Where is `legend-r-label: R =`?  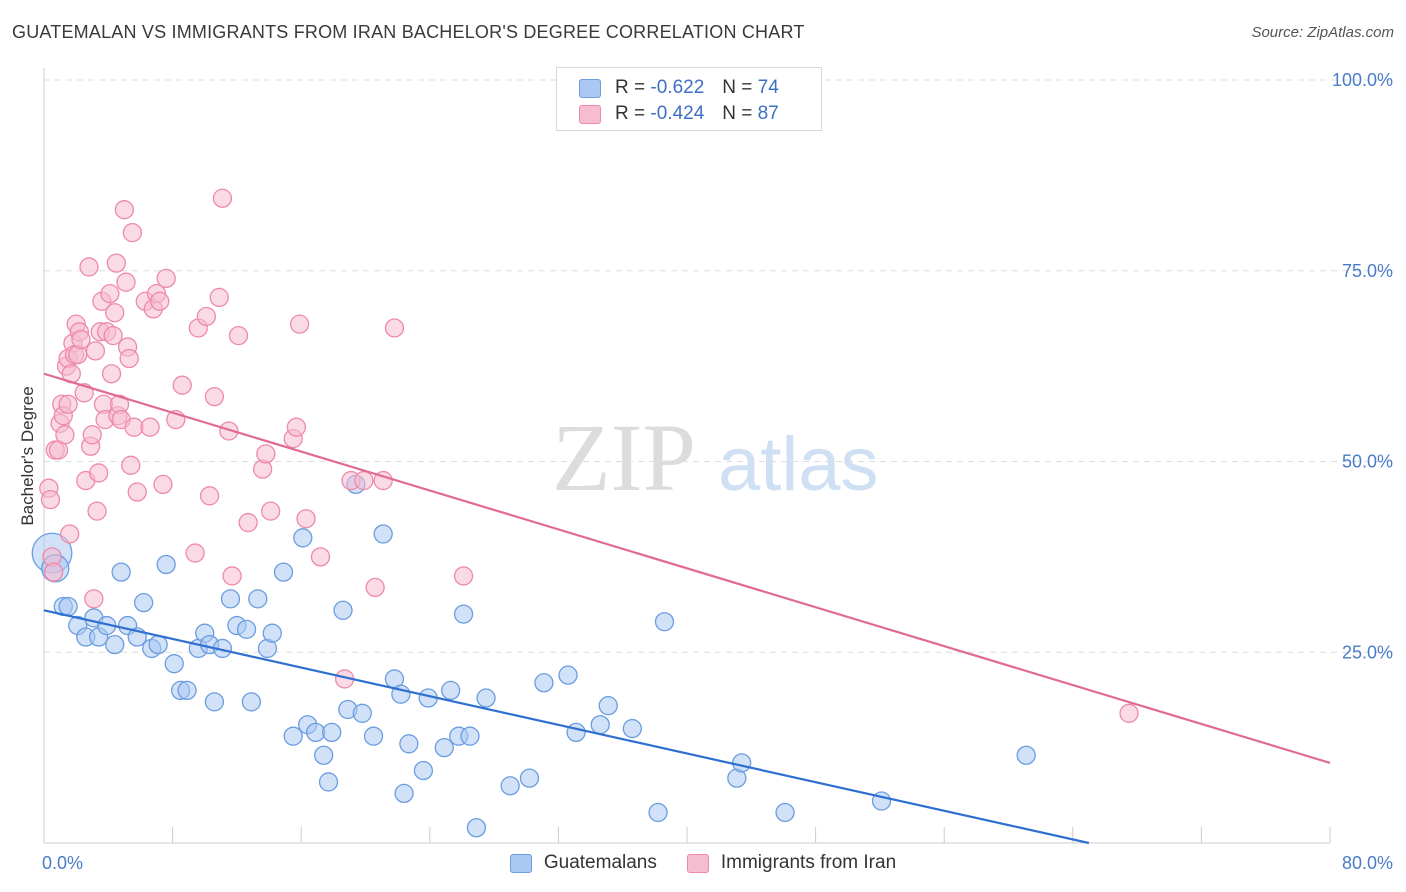 legend-r-label: R = is located at coordinates (630, 113).